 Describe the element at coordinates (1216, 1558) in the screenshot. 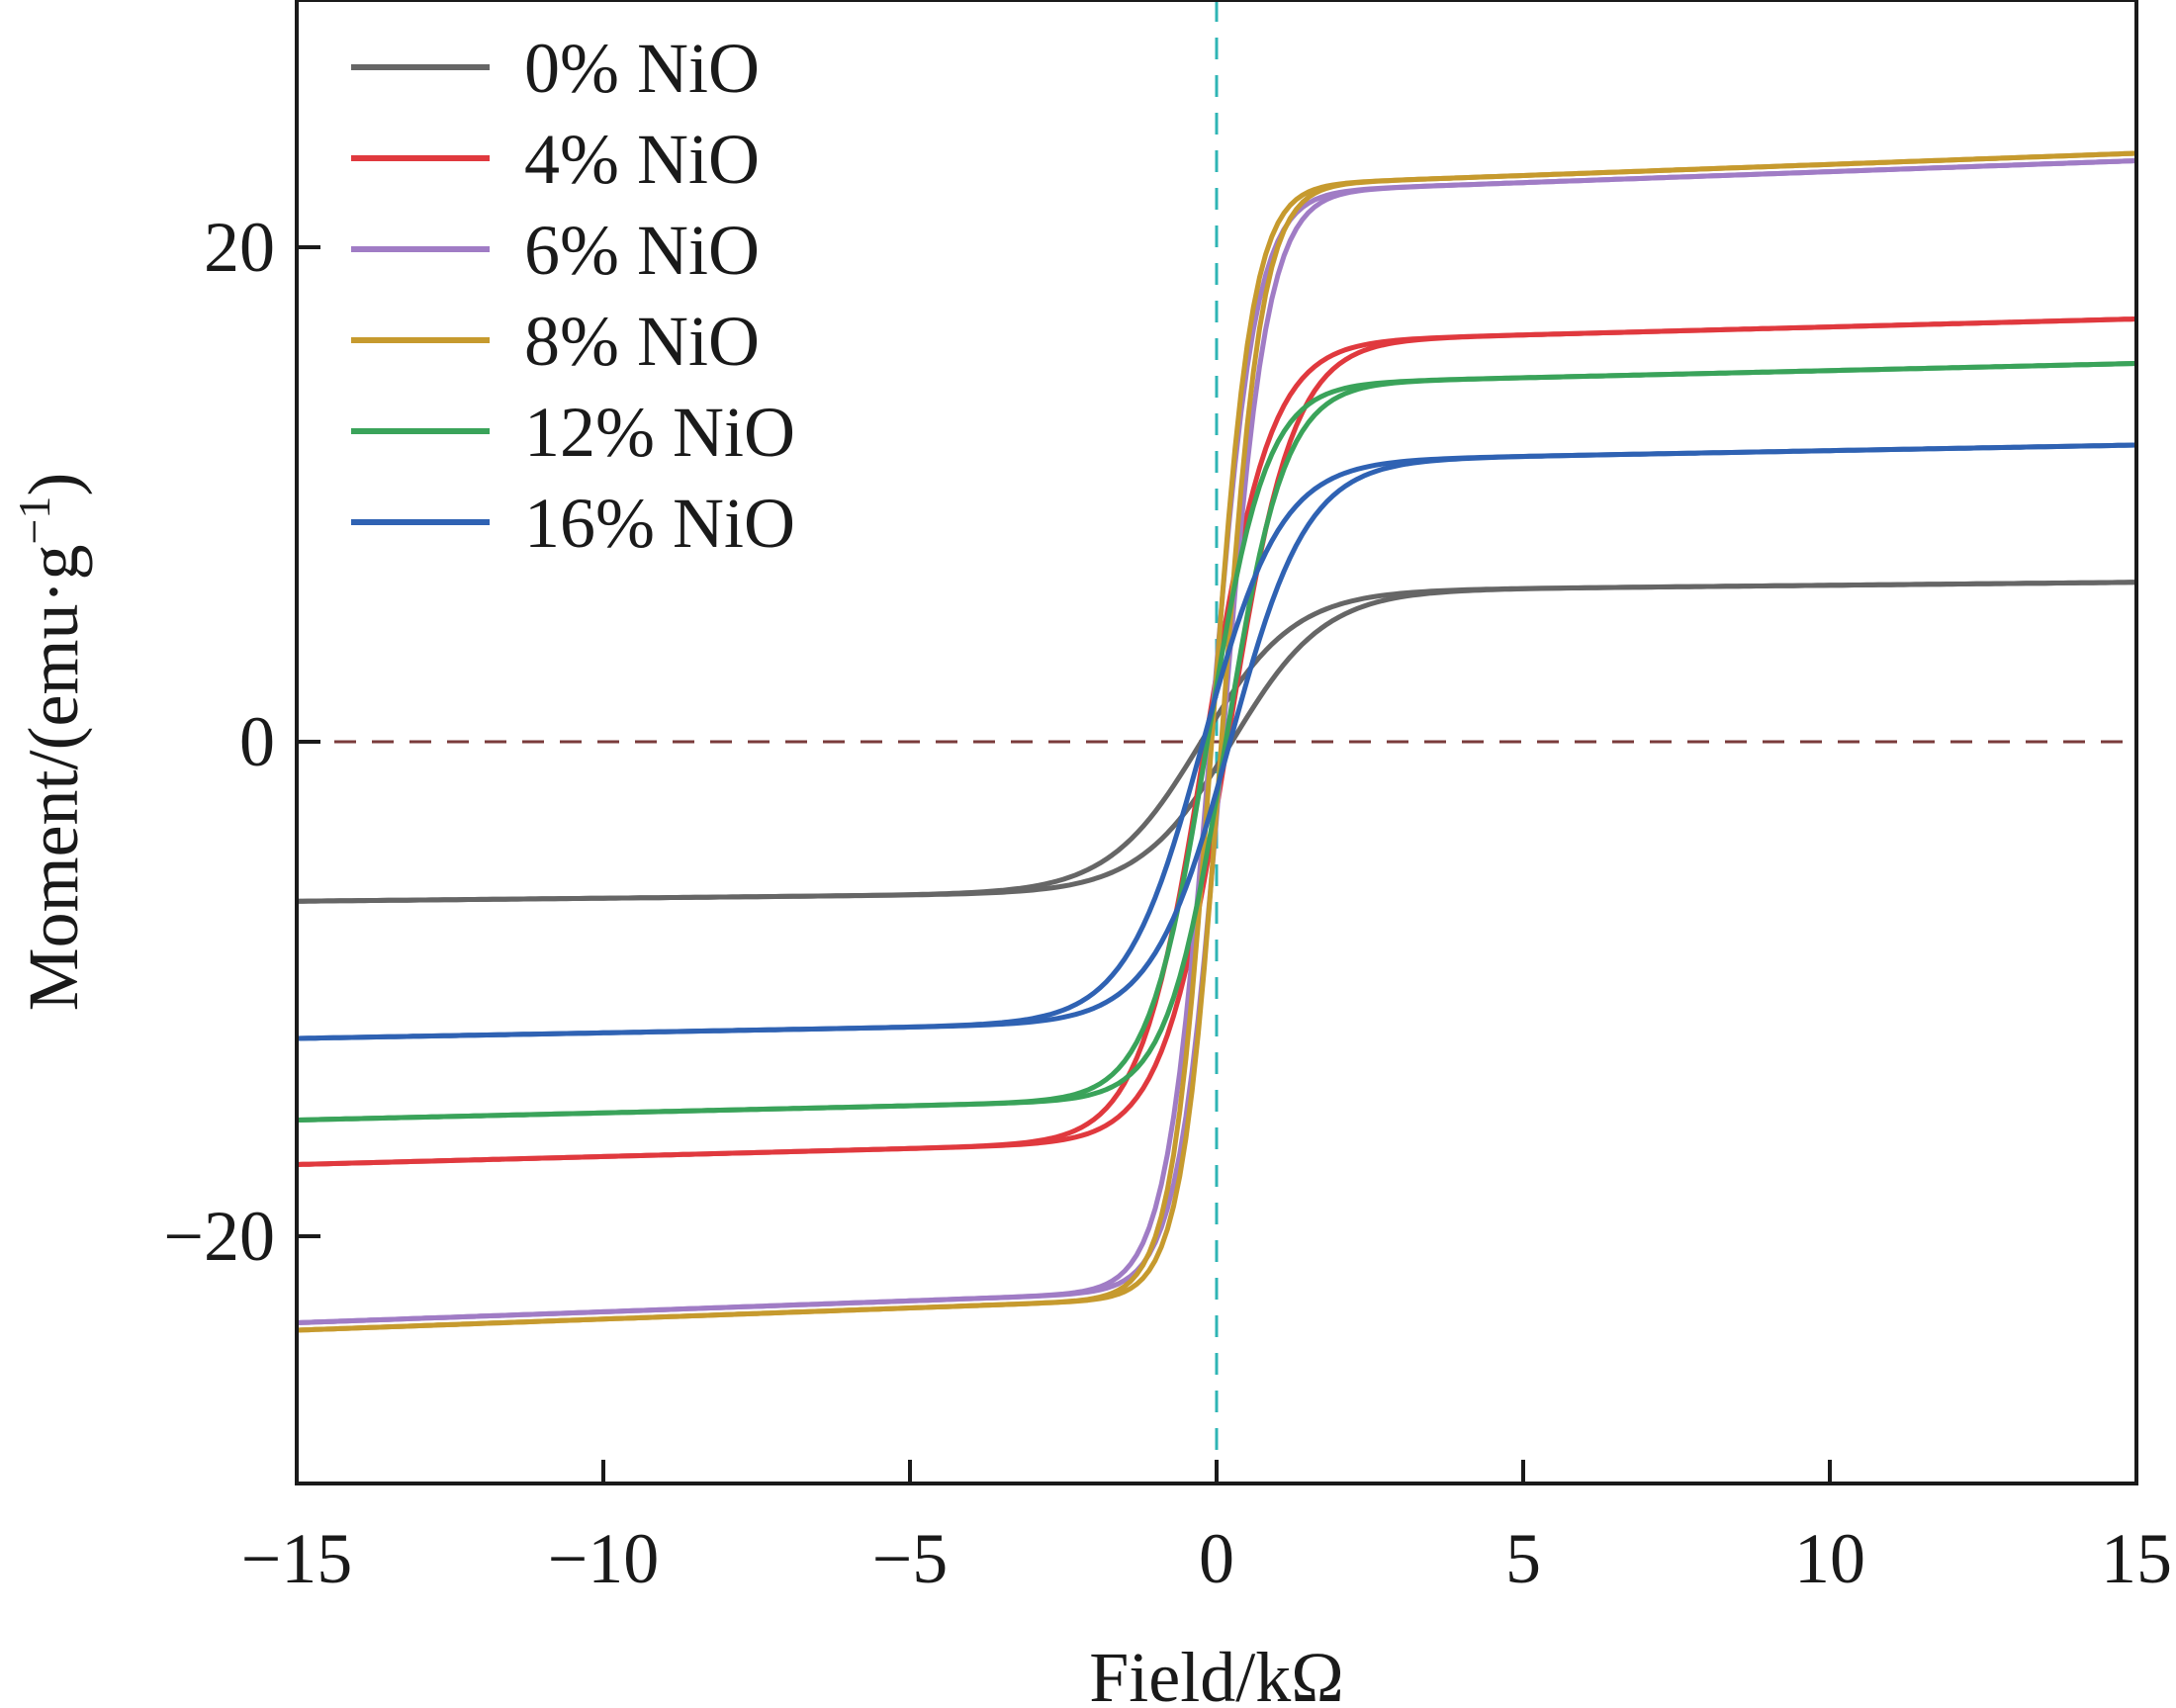

I see `x-tick-label: 0` at that location.